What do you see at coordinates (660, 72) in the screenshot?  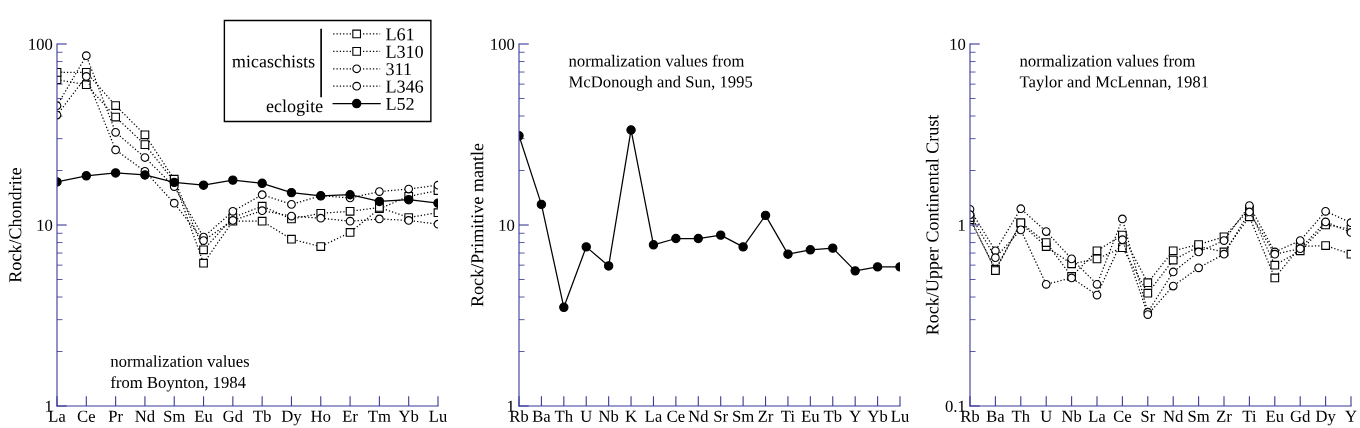 I see `annotation: normalization values from McDonough and Sun, 1995` at bounding box center [660, 72].